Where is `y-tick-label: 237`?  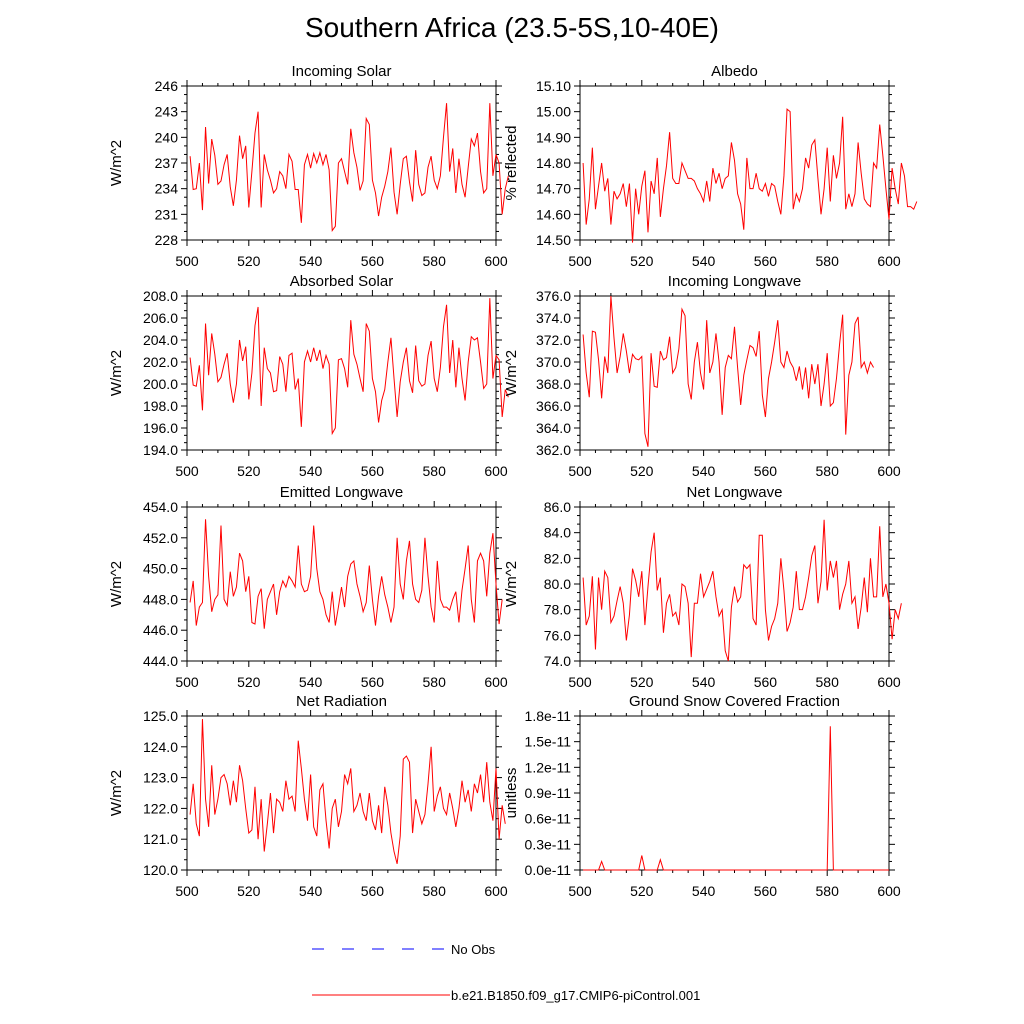 y-tick-label: 237 is located at coordinates (167, 163).